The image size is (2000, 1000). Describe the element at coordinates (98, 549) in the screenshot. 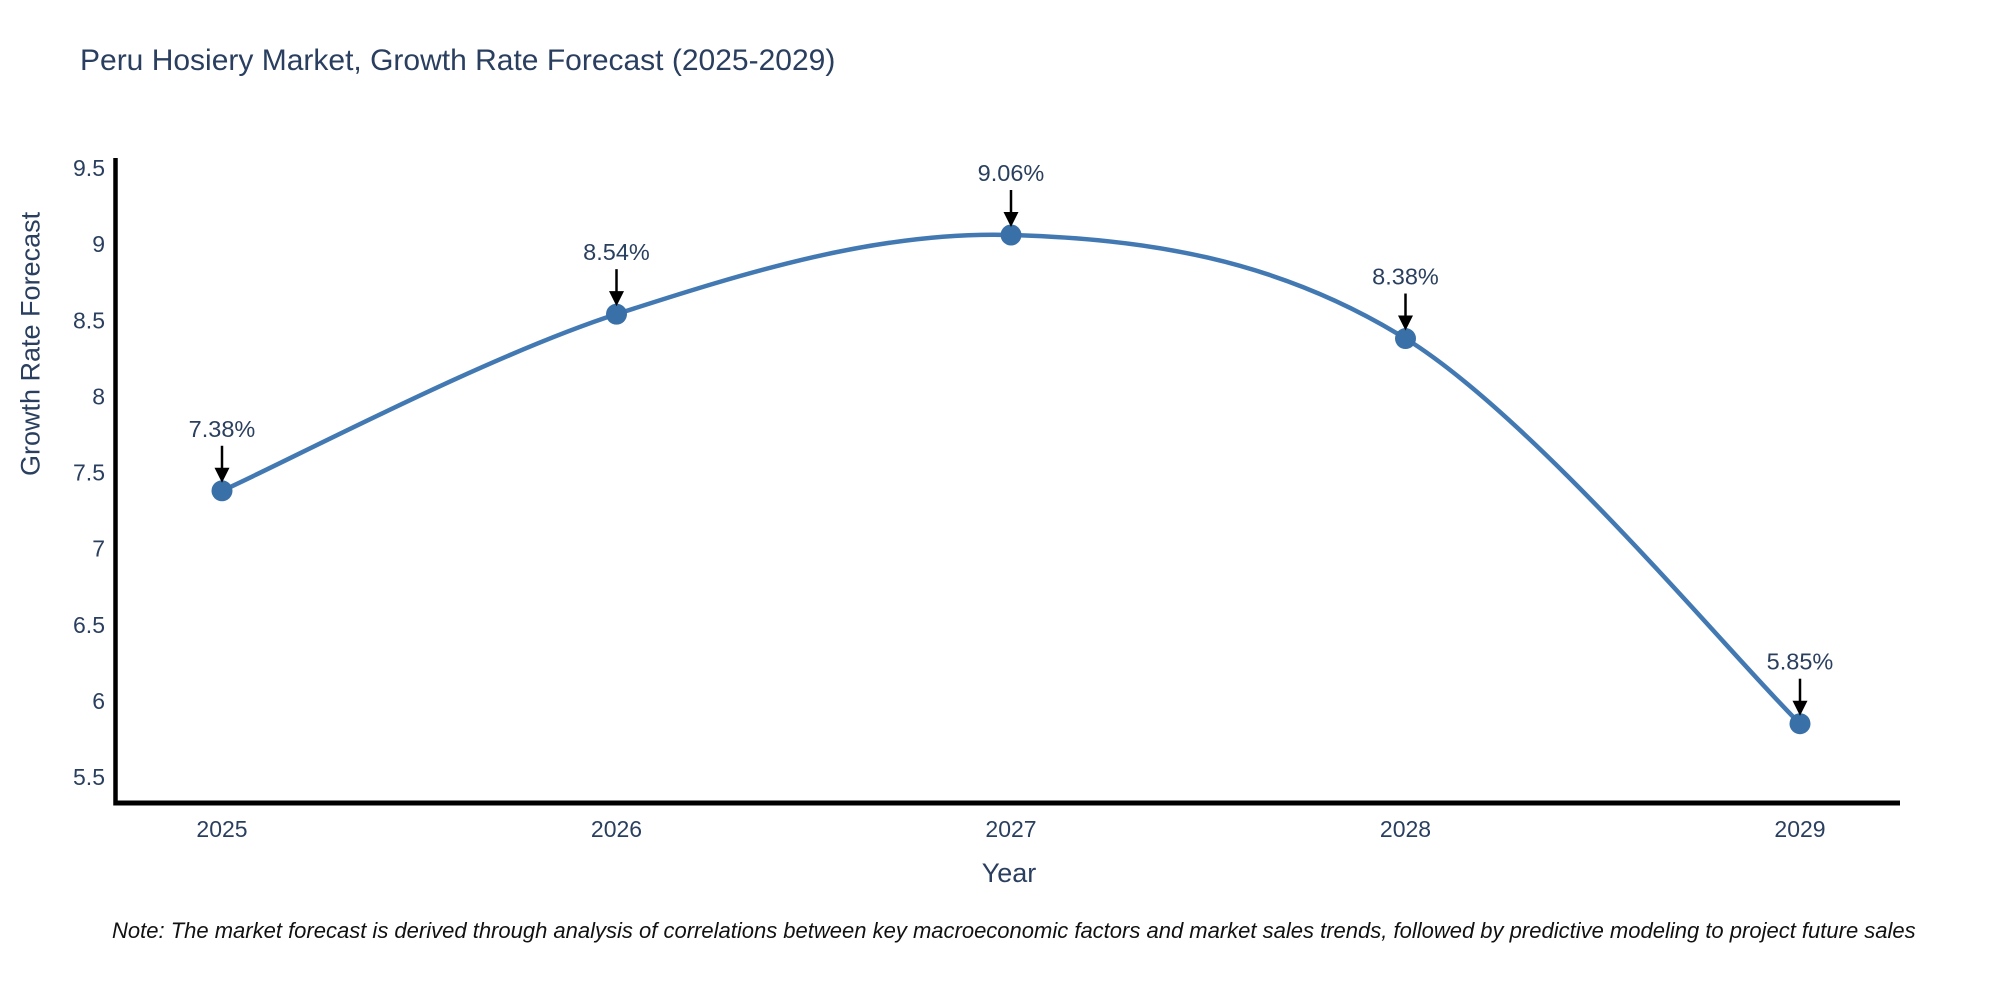

I see `y-tick-label: 7` at that location.